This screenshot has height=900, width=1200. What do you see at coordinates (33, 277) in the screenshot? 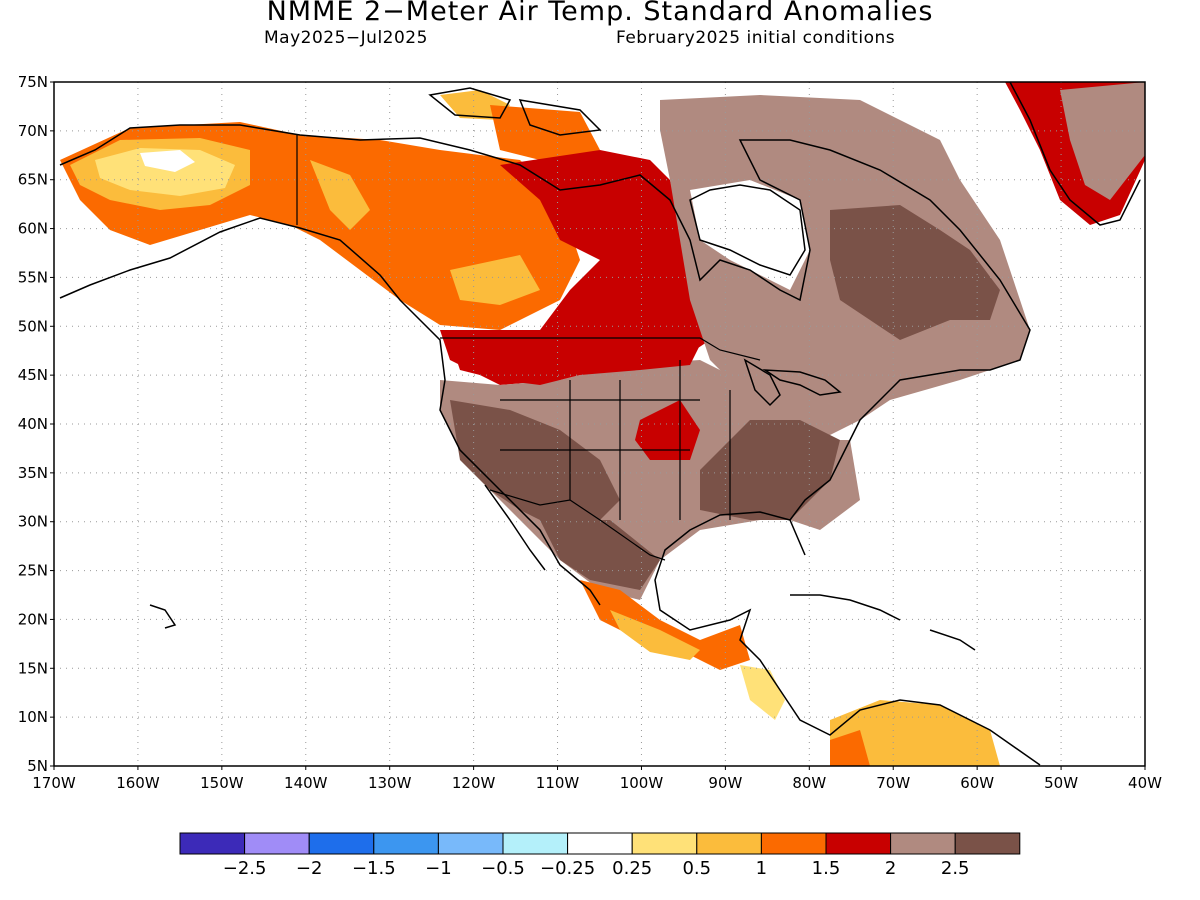
I see `lat-label: 55N` at bounding box center [33, 277].